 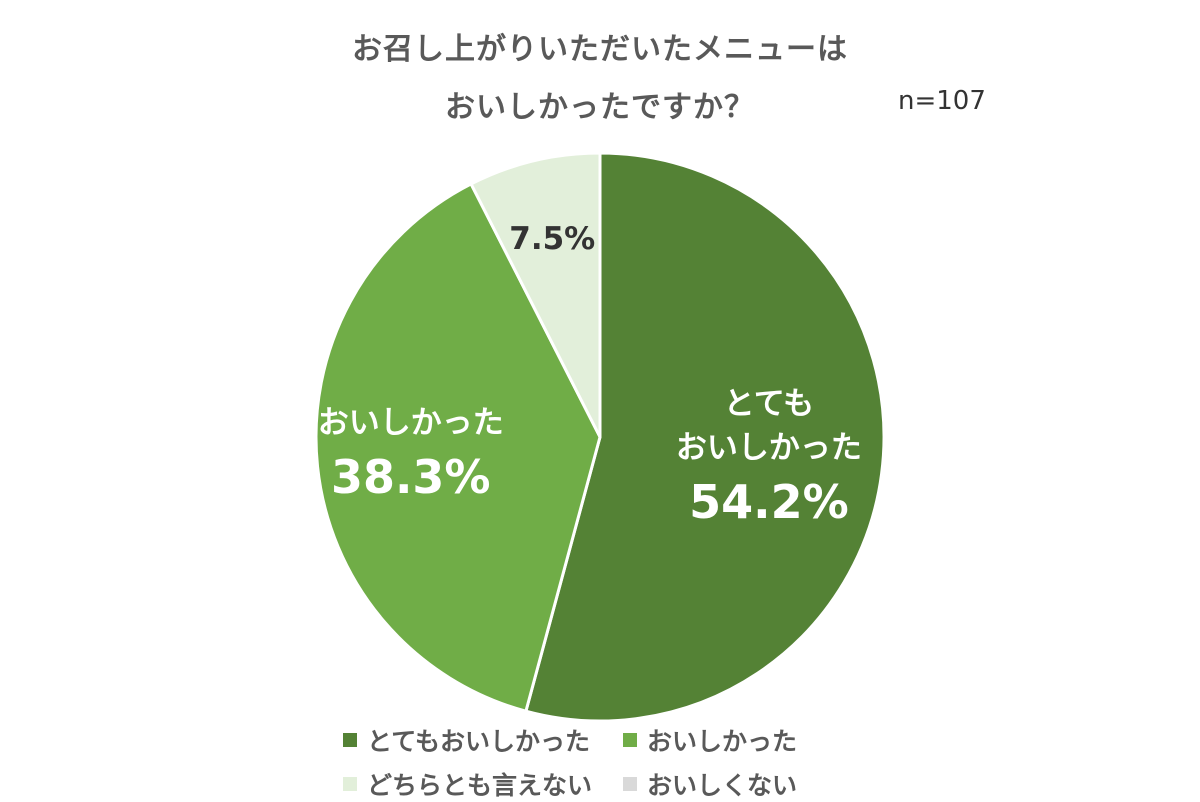 What do you see at coordinates (600, 49) in the screenshot?
I see `chart-title-line1: お召し上がりいただいたメニューは` at bounding box center [600, 49].